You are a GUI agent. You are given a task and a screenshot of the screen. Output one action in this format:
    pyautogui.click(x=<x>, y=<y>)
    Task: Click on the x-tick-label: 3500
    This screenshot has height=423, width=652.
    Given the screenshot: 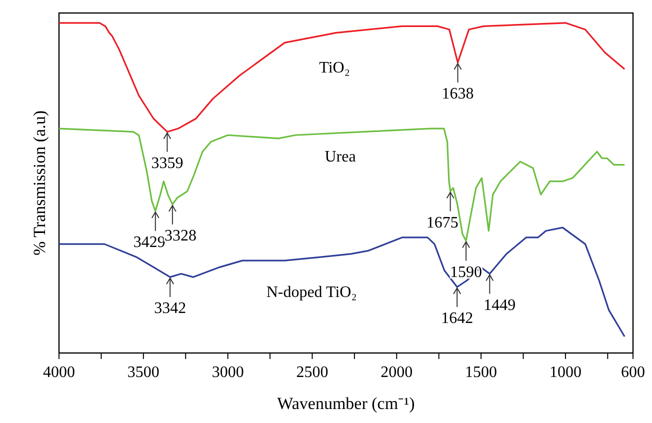 What is the action you would take?
    pyautogui.click(x=143, y=372)
    